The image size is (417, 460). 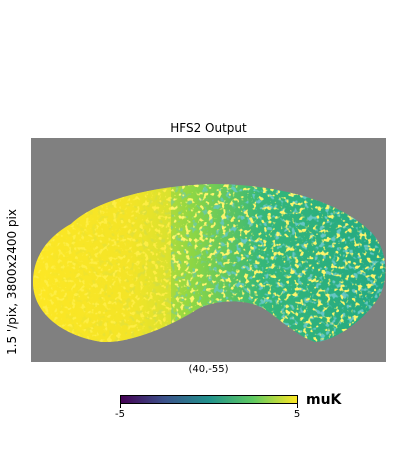 I want to click on y-axis-label: 1.5 '/pix, 3800x2400 pix, so click(x=12, y=282).